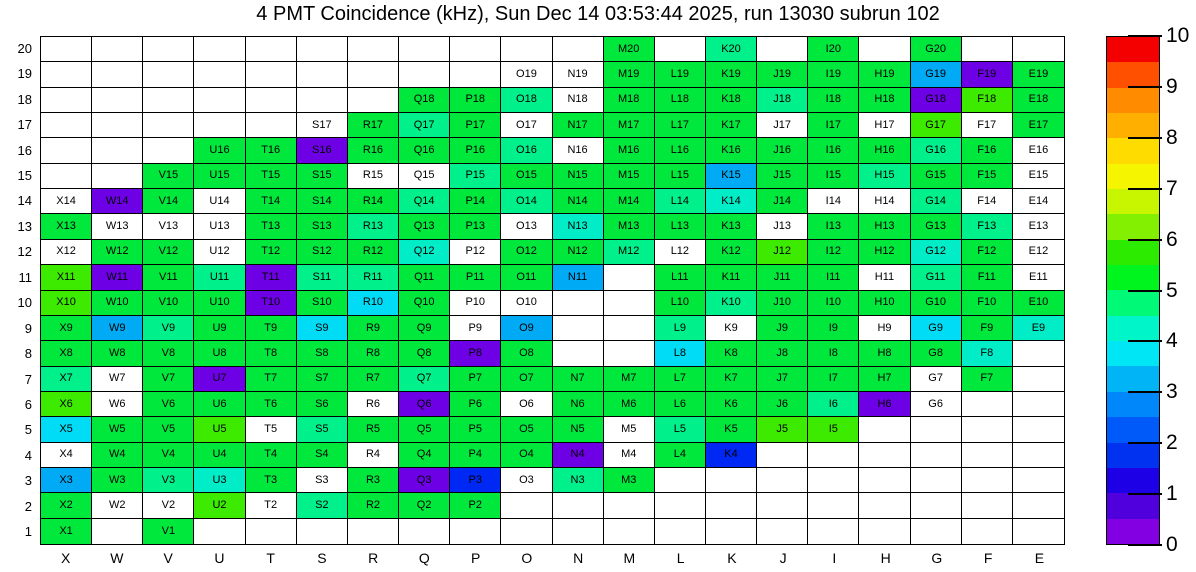  What do you see at coordinates (425, 379) in the screenshot?
I see `heatmap-cell: Q7` at bounding box center [425, 379].